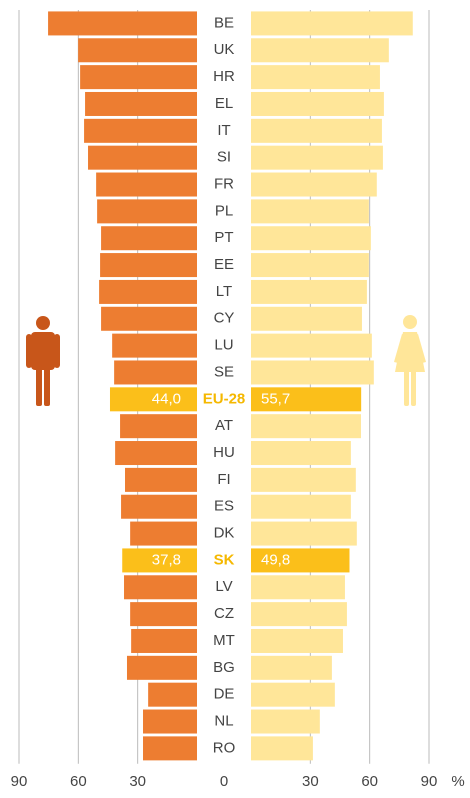 The width and height of the screenshot is (470, 798). Describe the element at coordinates (224, 157) in the screenshot. I see `category-label: SI` at that location.